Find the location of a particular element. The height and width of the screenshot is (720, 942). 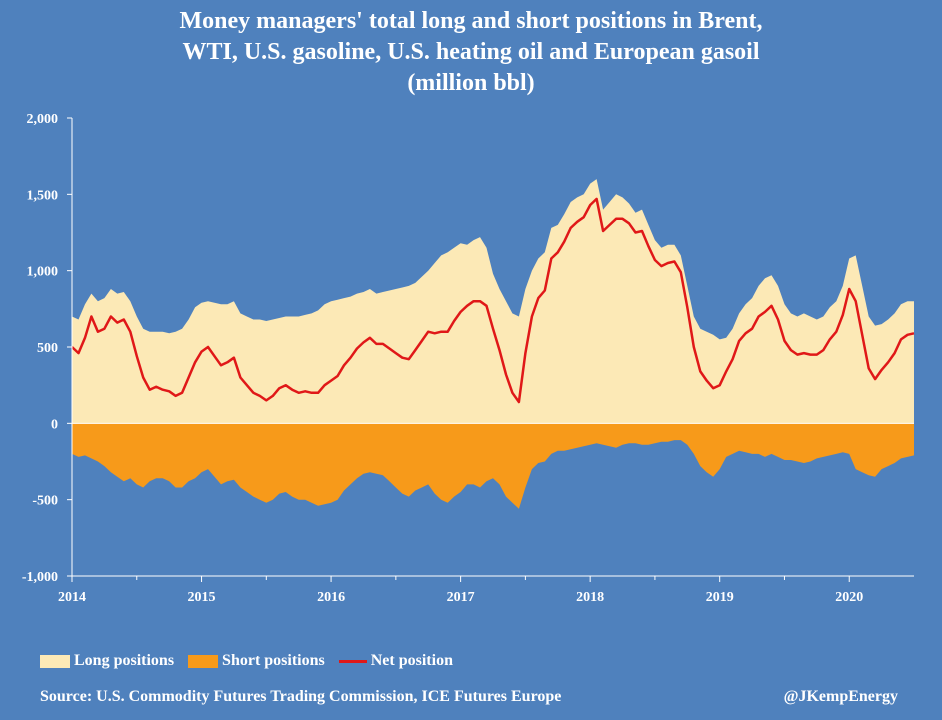

x-tick-label: 2019 is located at coordinates (720, 597).